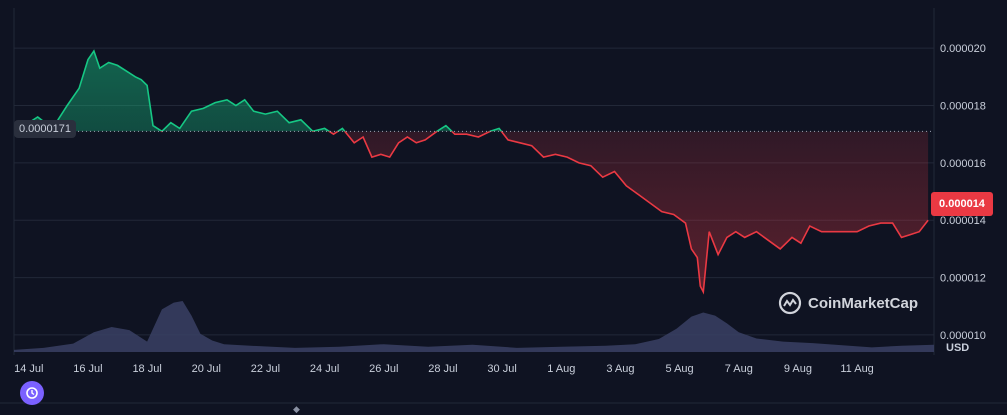 Image resolution: width=1007 pixels, height=415 pixels. What do you see at coordinates (501, 369) in the screenshot?
I see `x-tick-label: 30 Jul` at bounding box center [501, 369].